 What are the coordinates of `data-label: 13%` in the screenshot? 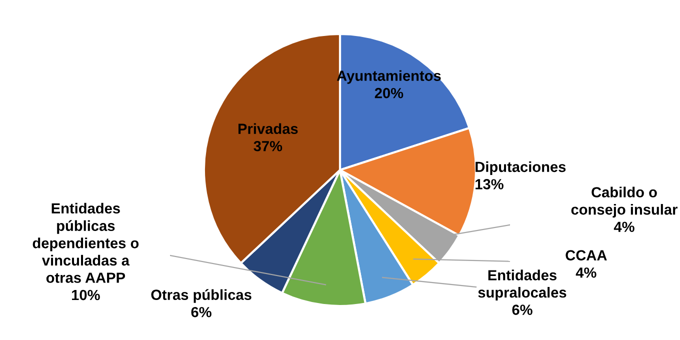 It's located at (490, 184).